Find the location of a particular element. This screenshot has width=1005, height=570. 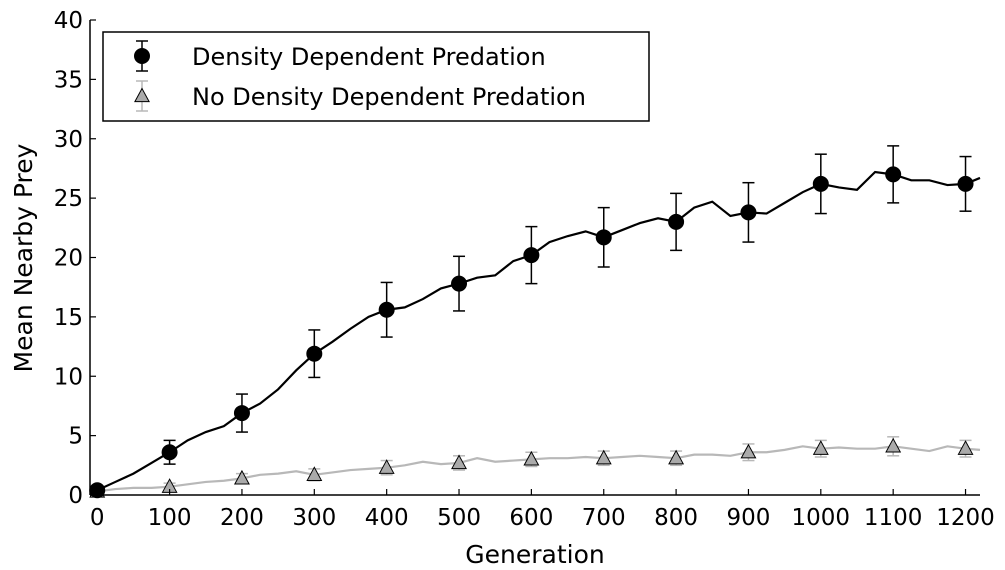

y-tick-label: 25 is located at coordinates (68, 199).